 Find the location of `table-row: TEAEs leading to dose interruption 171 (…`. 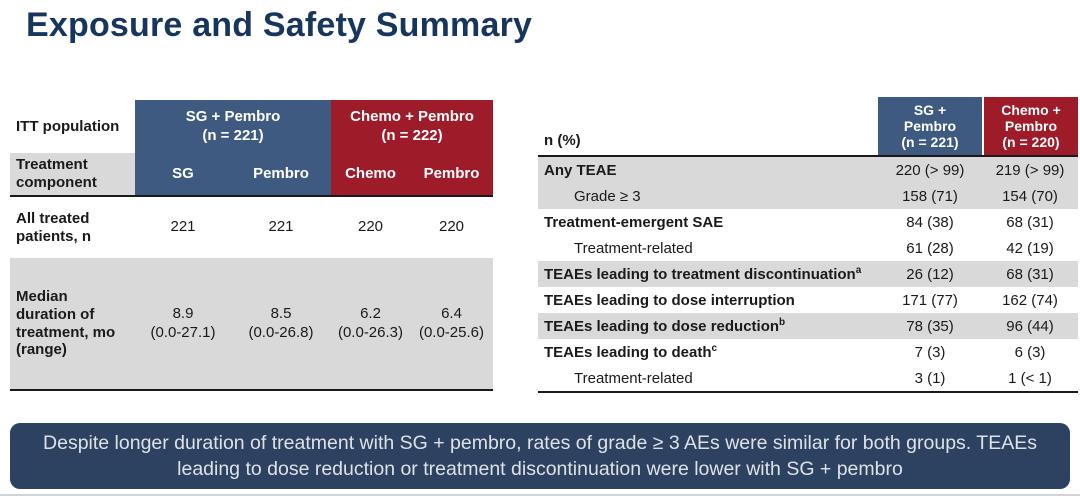

table-row: TEAEs leading to dose interruption 171 (… is located at coordinates (808, 300).